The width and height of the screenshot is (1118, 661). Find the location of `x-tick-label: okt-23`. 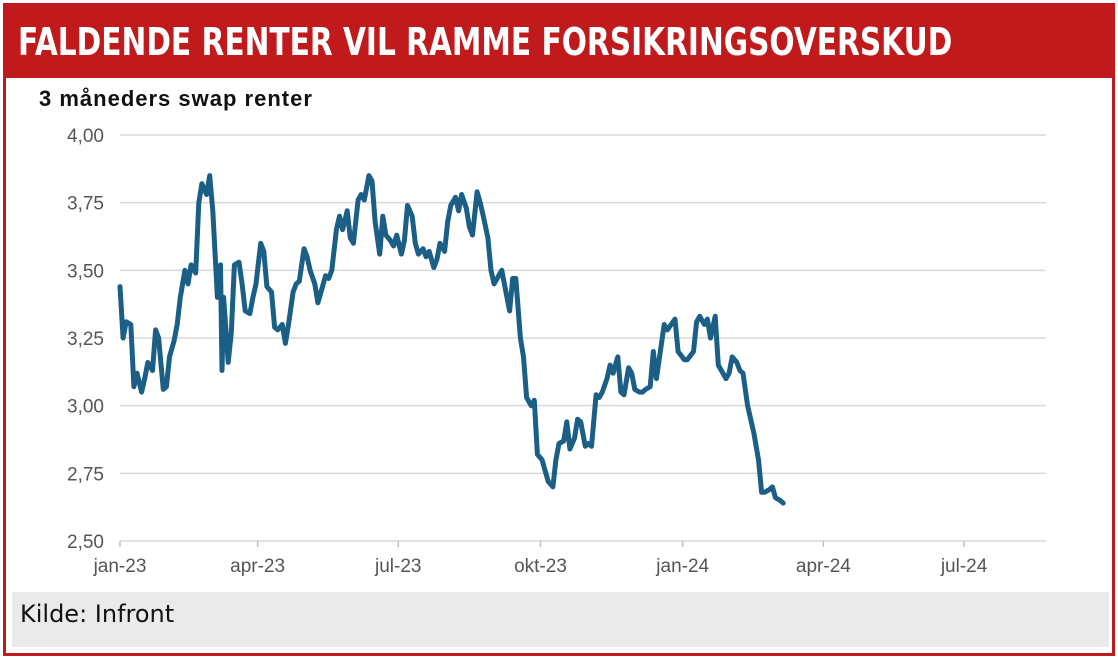

x-tick-label: okt-23 is located at coordinates (540, 566).